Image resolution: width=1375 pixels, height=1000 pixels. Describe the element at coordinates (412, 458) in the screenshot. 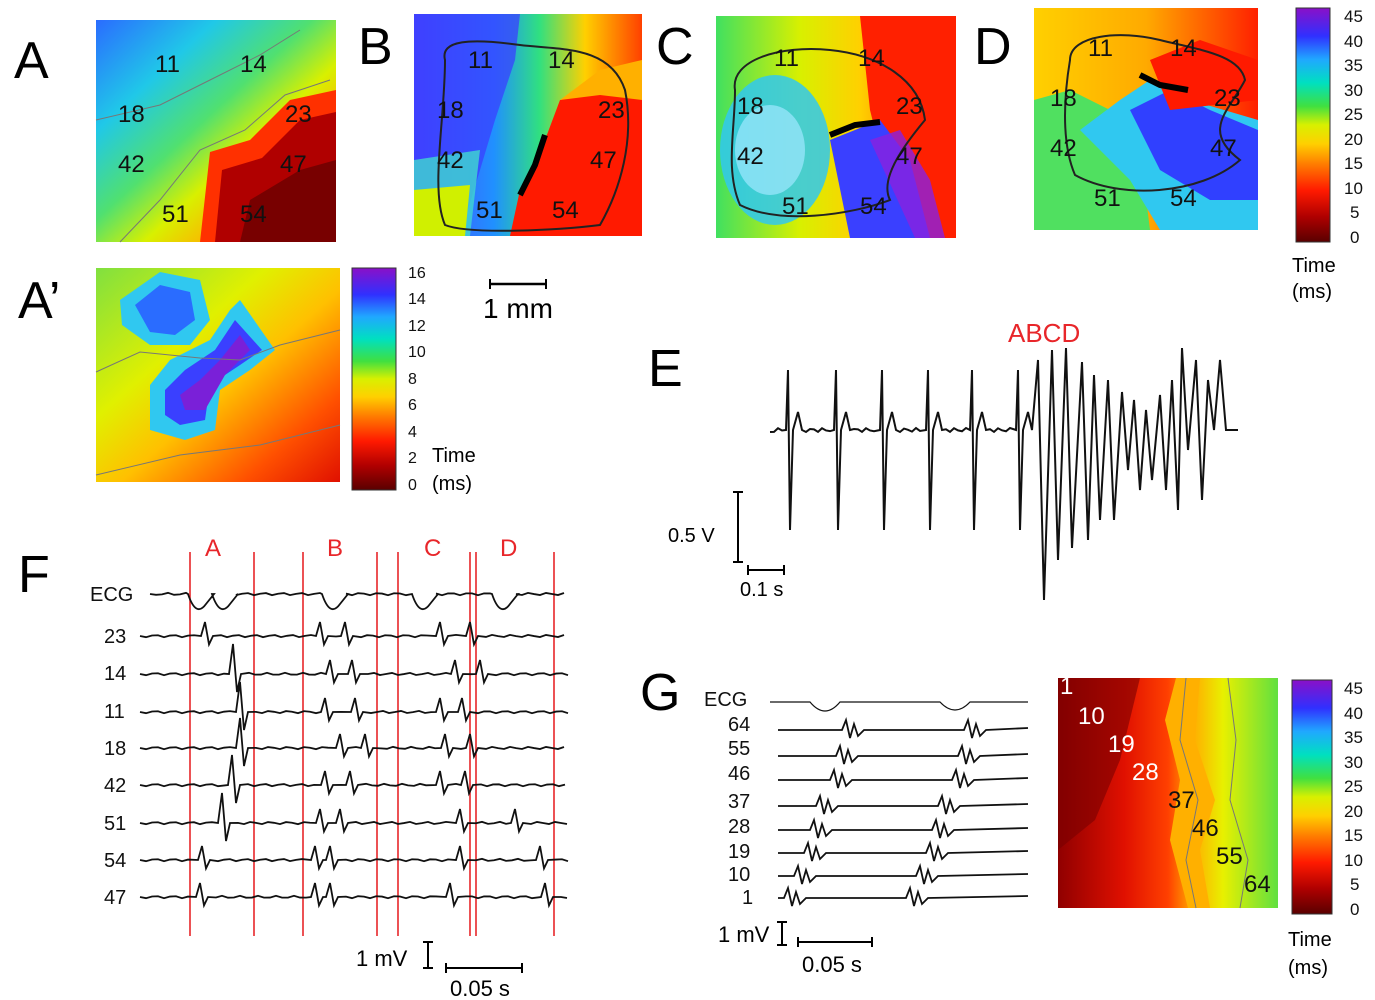

I see `colorbar-aprime-tick: 2` at that location.